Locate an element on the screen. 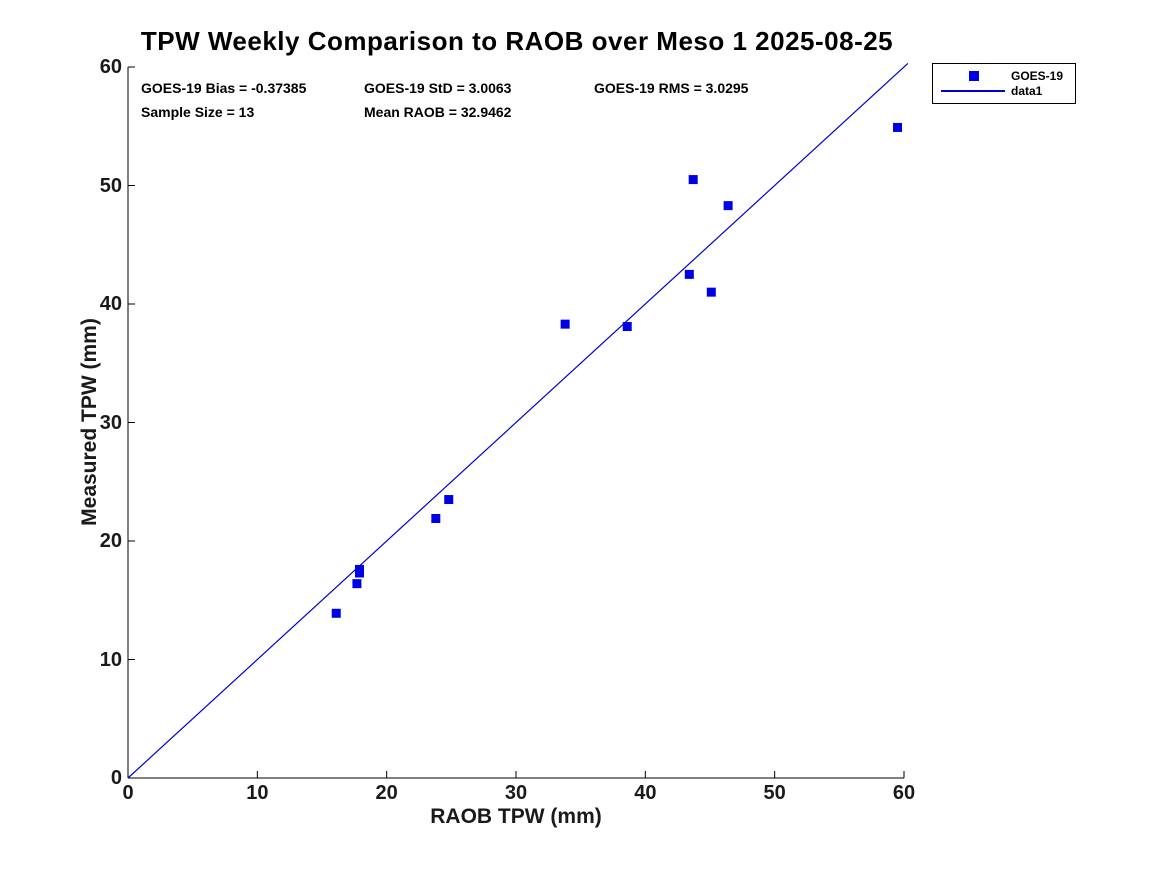 This screenshot has height=875, width=1167. y-tick-label: 60 is located at coordinates (110, 67).